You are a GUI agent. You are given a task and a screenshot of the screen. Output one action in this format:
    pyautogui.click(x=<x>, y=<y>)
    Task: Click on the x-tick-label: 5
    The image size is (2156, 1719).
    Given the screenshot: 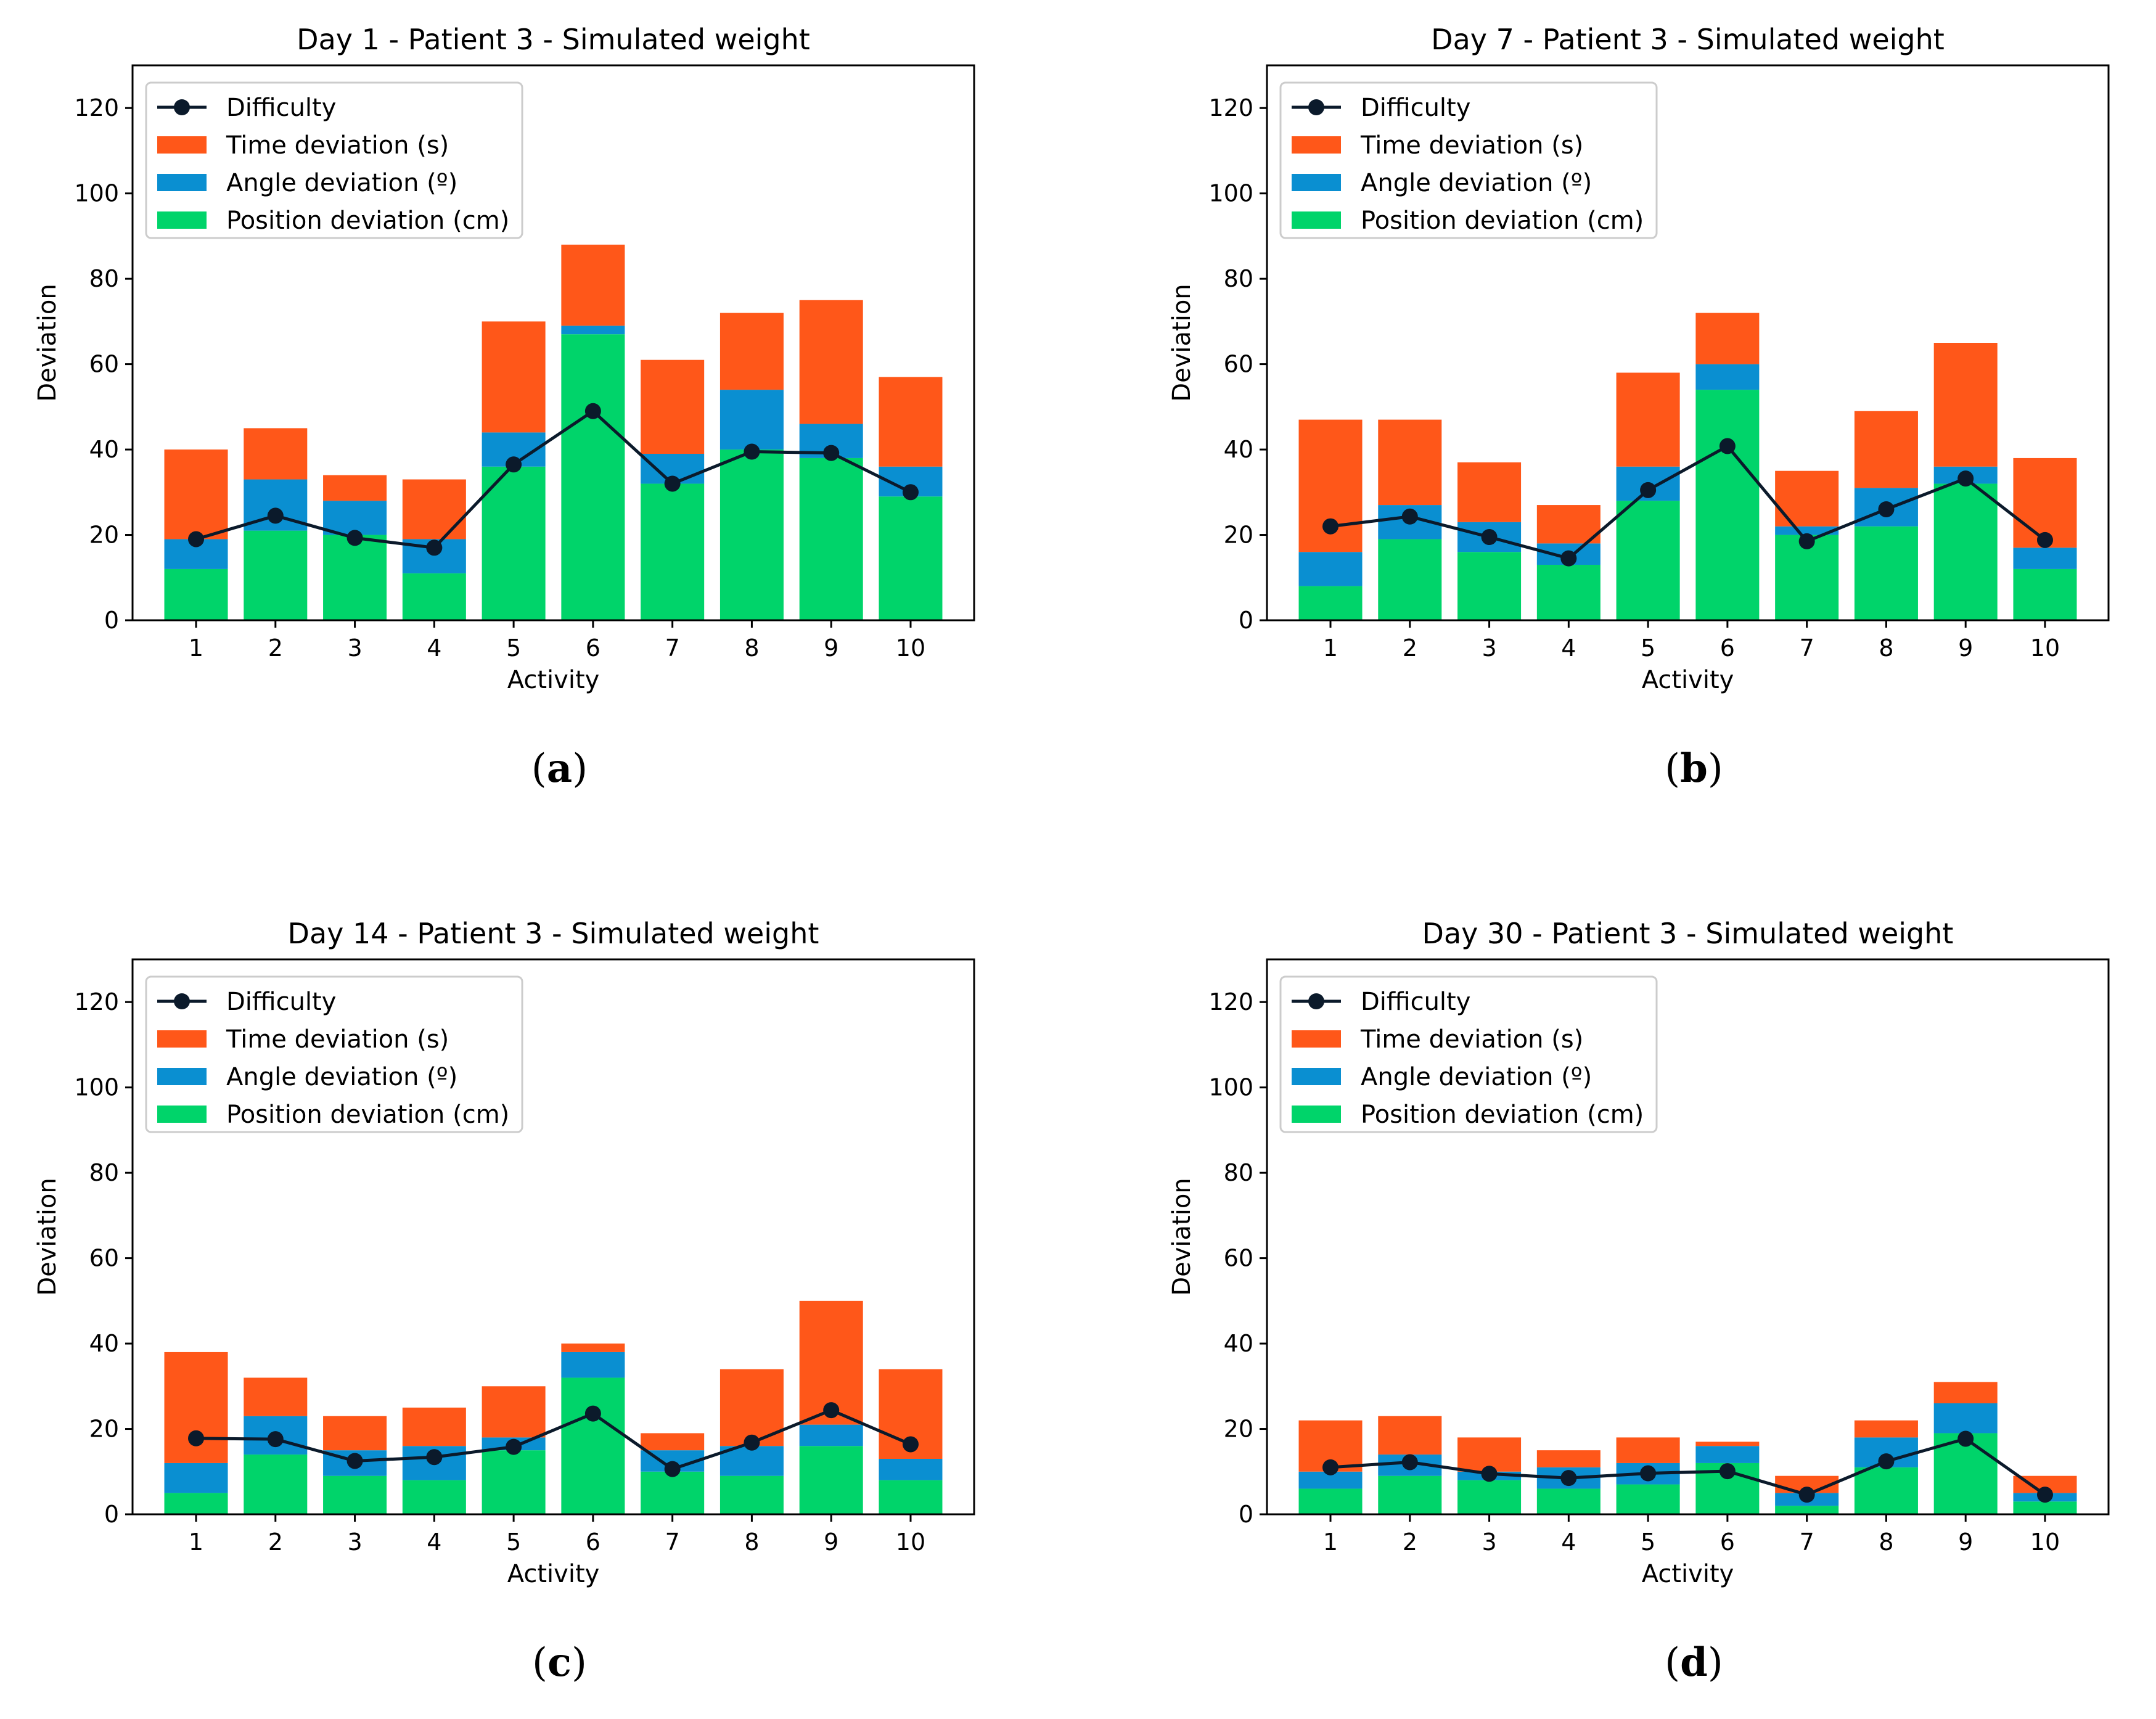 What is the action you would take?
    pyautogui.click(x=1648, y=648)
    